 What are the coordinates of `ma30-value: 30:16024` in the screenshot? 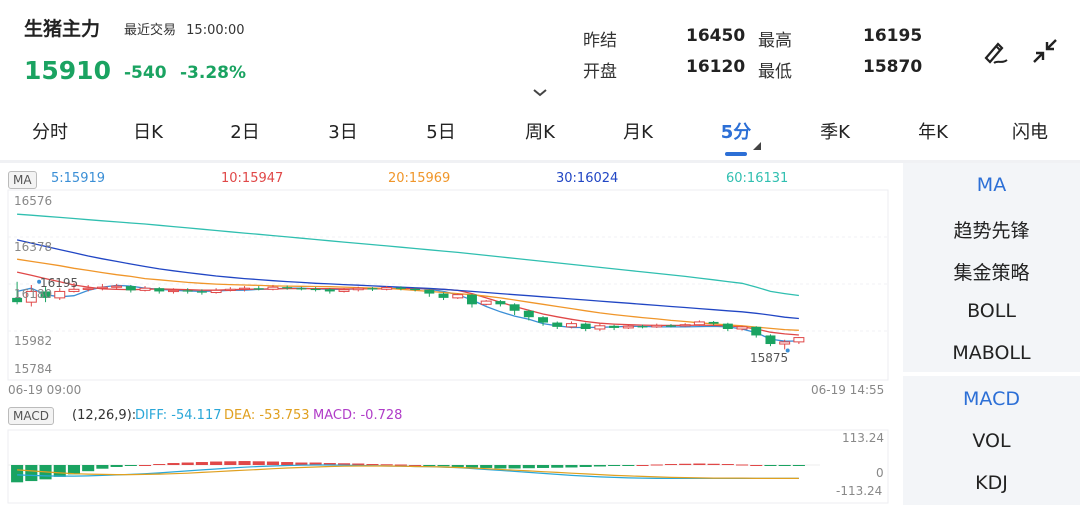 It's located at (587, 178).